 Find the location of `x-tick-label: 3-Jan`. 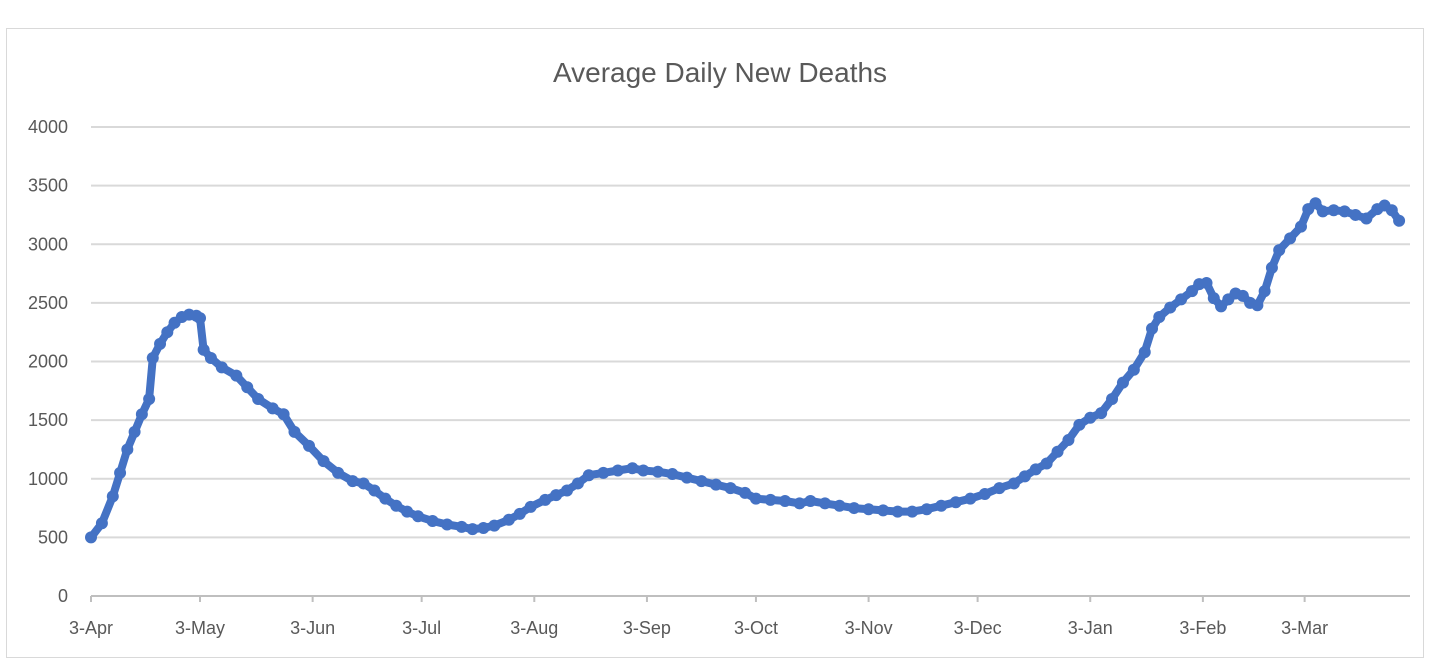

x-tick-label: 3-Jan is located at coordinates (1090, 628).